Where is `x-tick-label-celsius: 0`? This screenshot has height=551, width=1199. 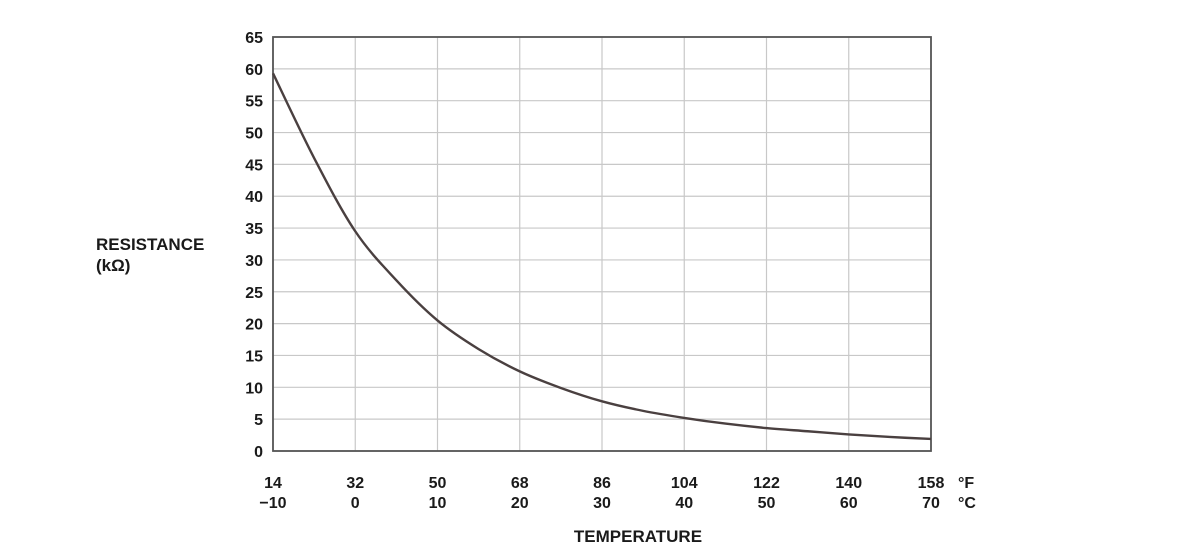 x-tick-label-celsius: 0 is located at coordinates (355, 503).